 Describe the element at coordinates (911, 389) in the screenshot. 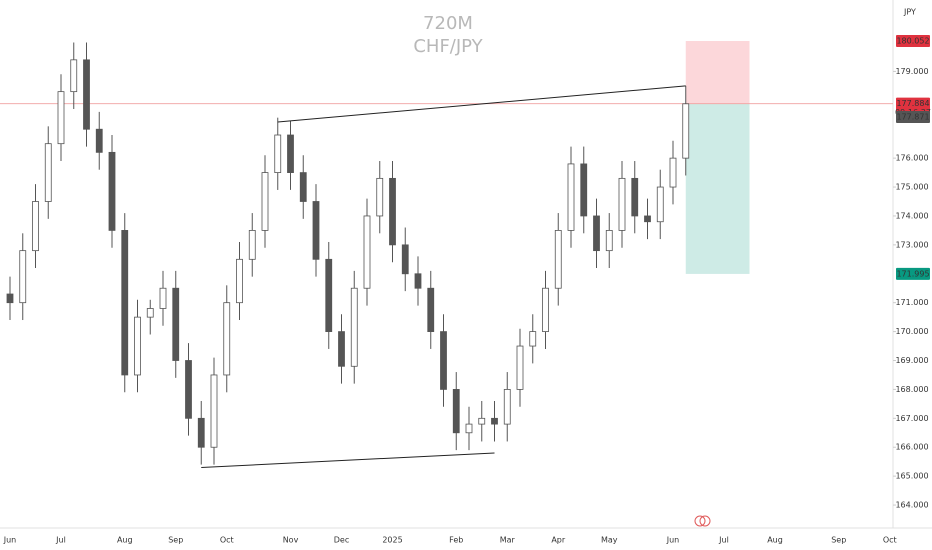

I see `y-tick-label: 168.000` at that location.